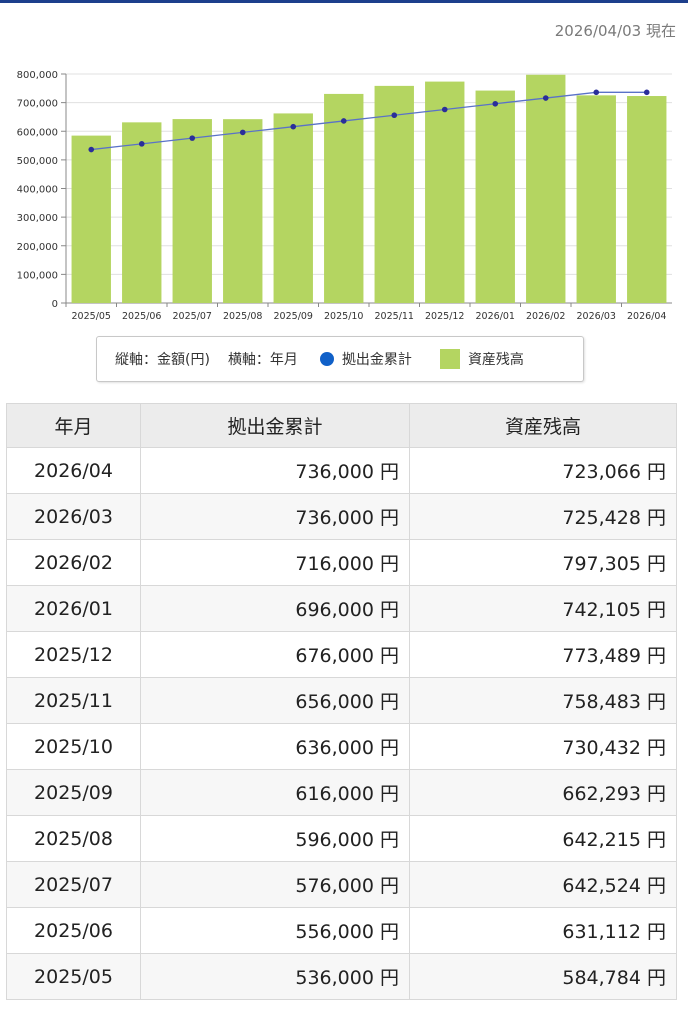  Describe the element at coordinates (275, 700) in the screenshot. I see `cell-contribution: 656,000 円` at that location.